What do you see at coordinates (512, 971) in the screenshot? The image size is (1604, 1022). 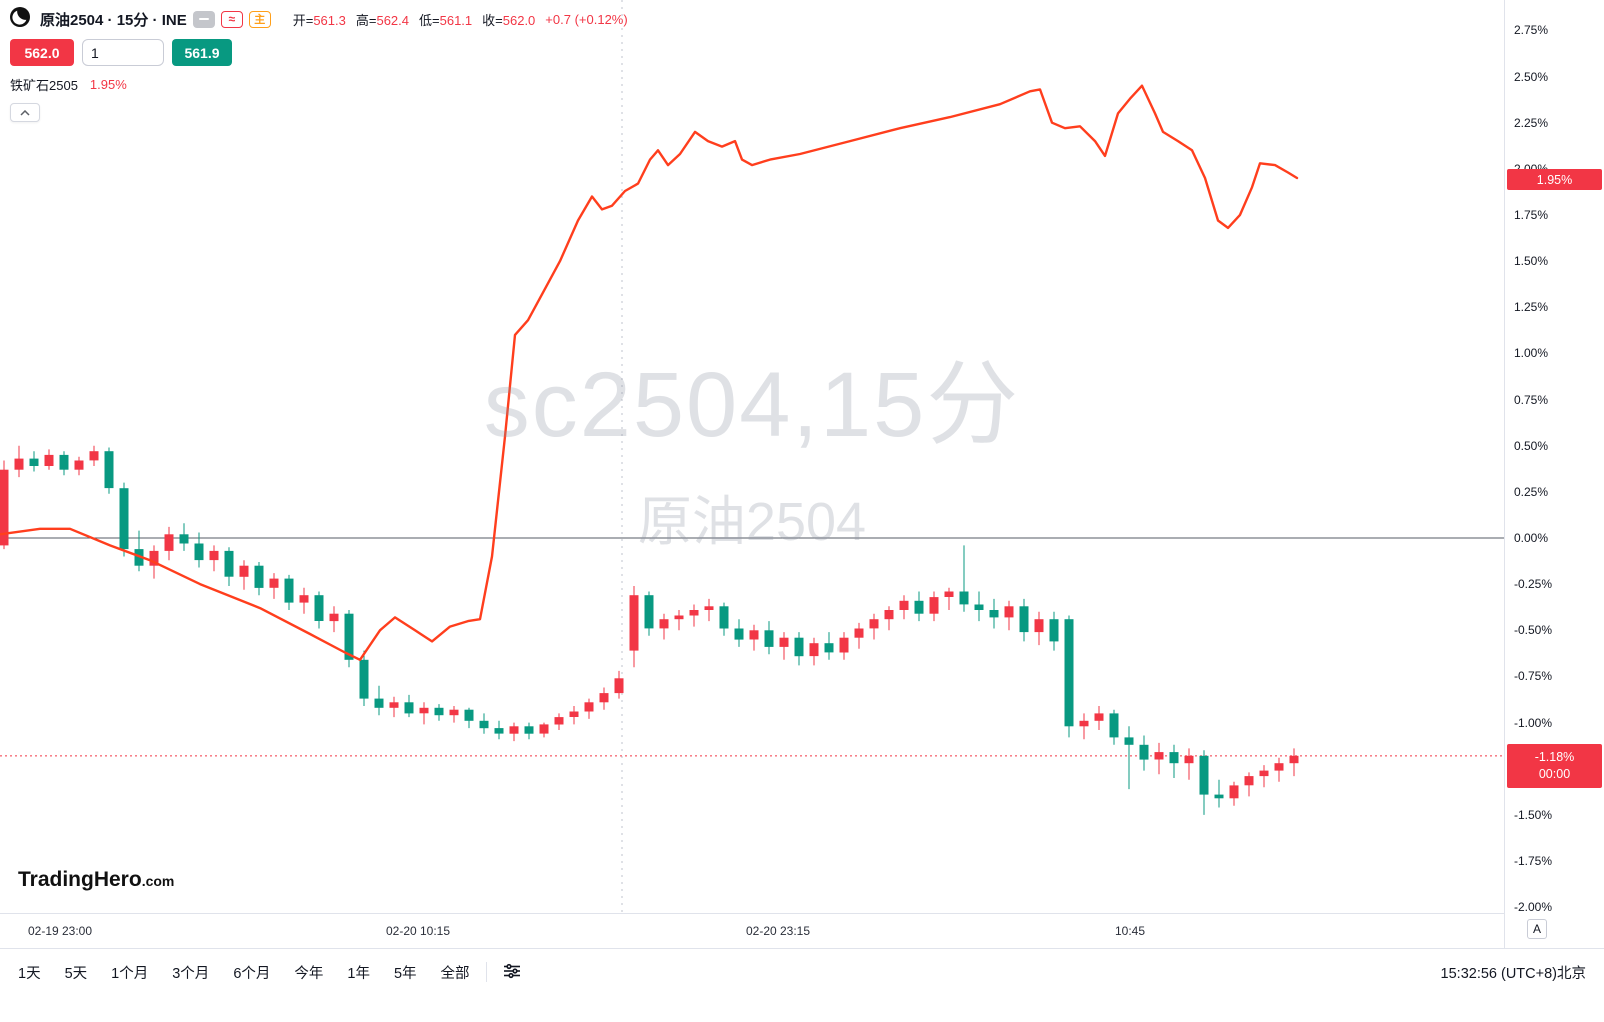 I see `chart-settings-icon` at bounding box center [512, 971].